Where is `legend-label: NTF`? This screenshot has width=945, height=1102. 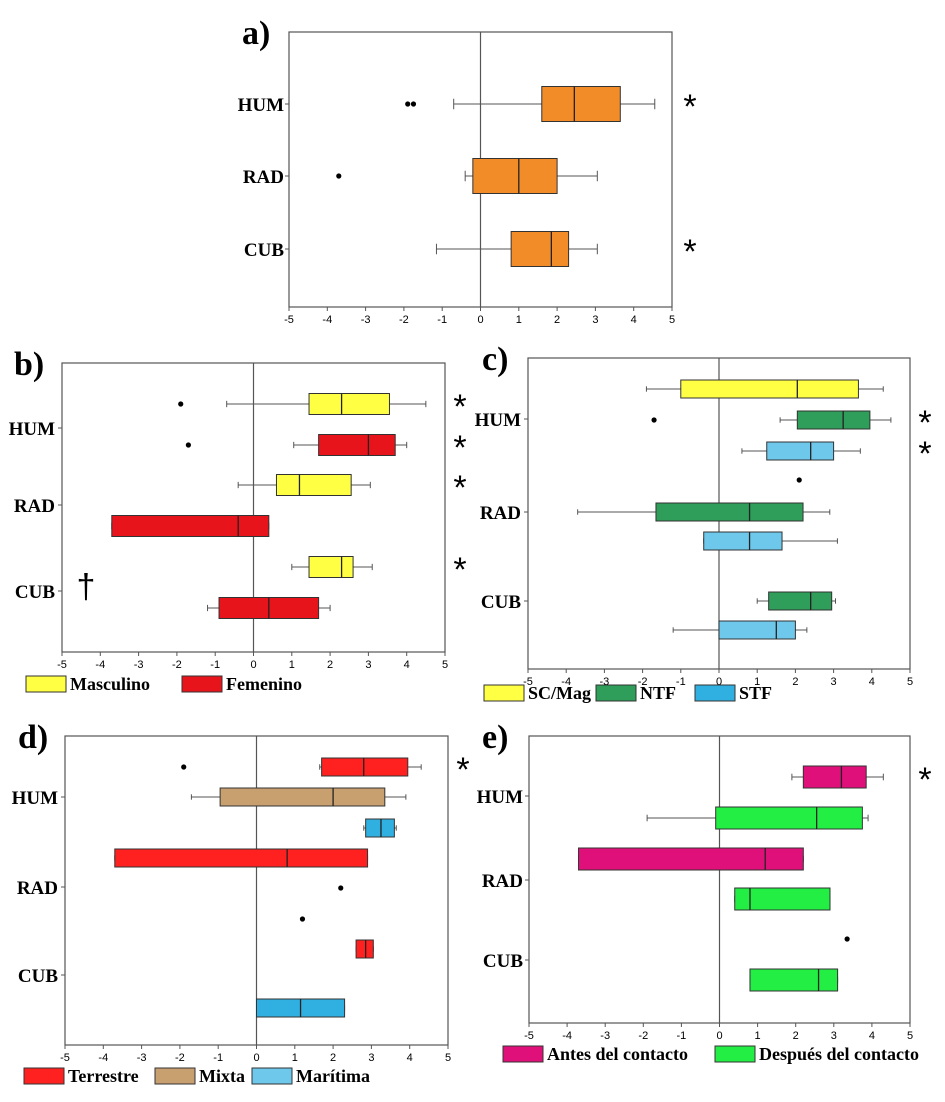
legend-label: NTF is located at coordinates (658, 693).